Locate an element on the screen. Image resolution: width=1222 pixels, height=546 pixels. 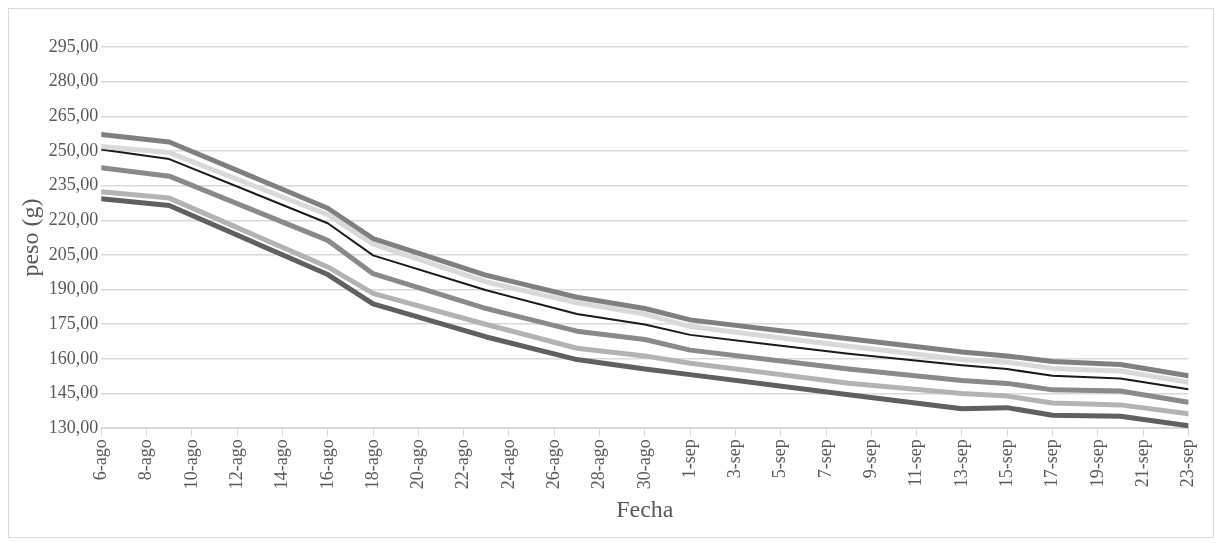
x-tick-label: 5-sep is located at coordinates (779, 459).